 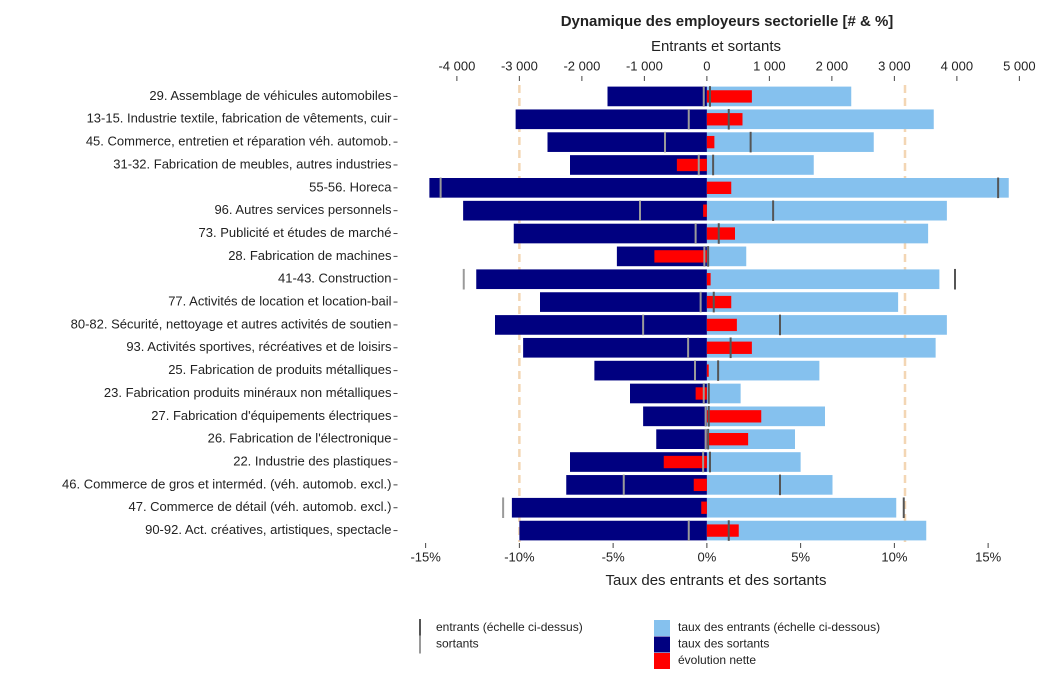 What do you see at coordinates (988, 556) in the screenshot?
I see `x-tick-label: 15%` at bounding box center [988, 556].